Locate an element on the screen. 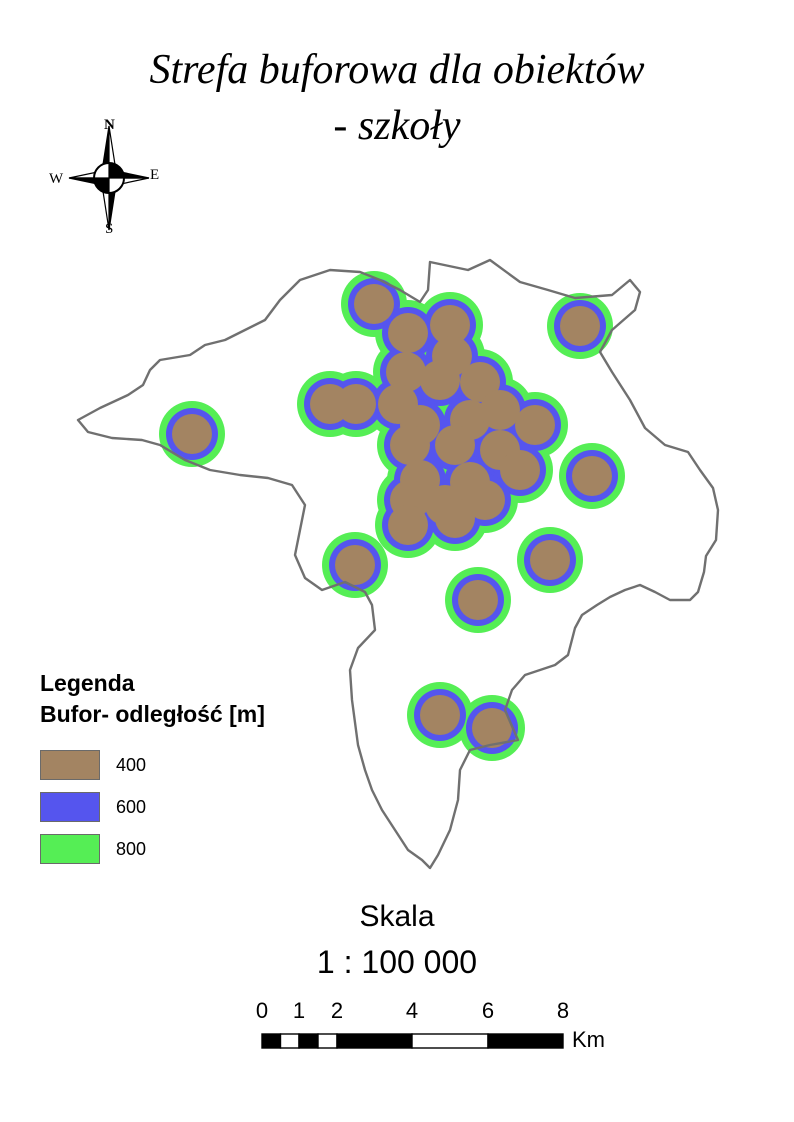 This screenshot has width=794, height=1122. scale-bar: 0 1 2 4 6 8 Km is located at coordinates (430, 1025).